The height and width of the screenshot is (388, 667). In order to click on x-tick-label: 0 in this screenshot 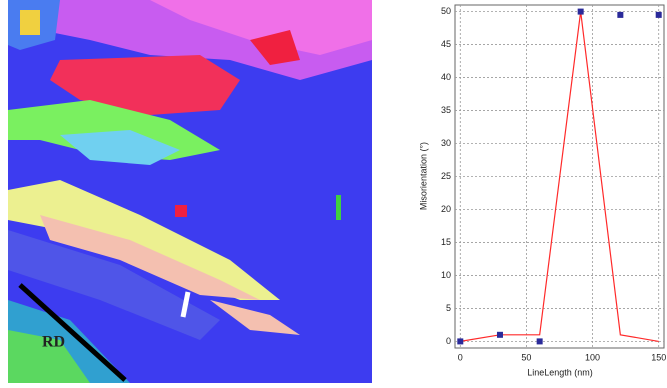, I will do `click(460, 357)`.